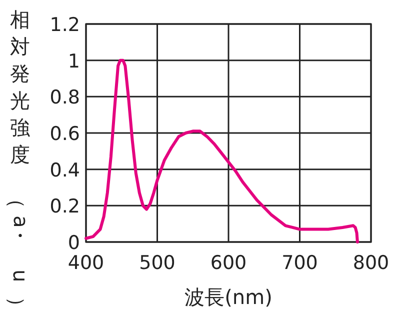 Image resolution: width=414 pixels, height=320 pixels. I want to click on x-axis-title: 波長(nm), so click(228, 297).